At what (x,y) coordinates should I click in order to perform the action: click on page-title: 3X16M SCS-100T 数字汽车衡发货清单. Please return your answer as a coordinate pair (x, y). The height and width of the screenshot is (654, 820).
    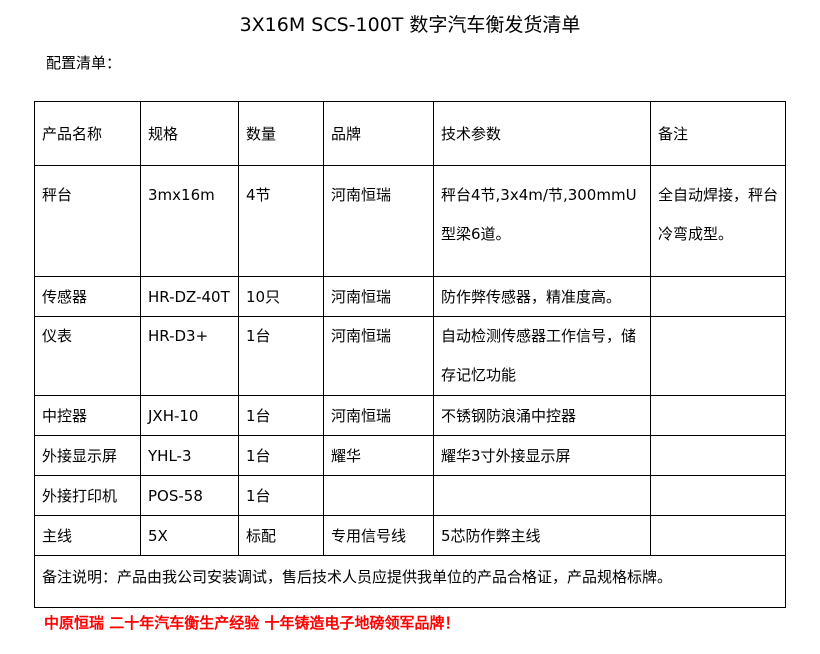
    Looking at the image, I should click on (410, 25).